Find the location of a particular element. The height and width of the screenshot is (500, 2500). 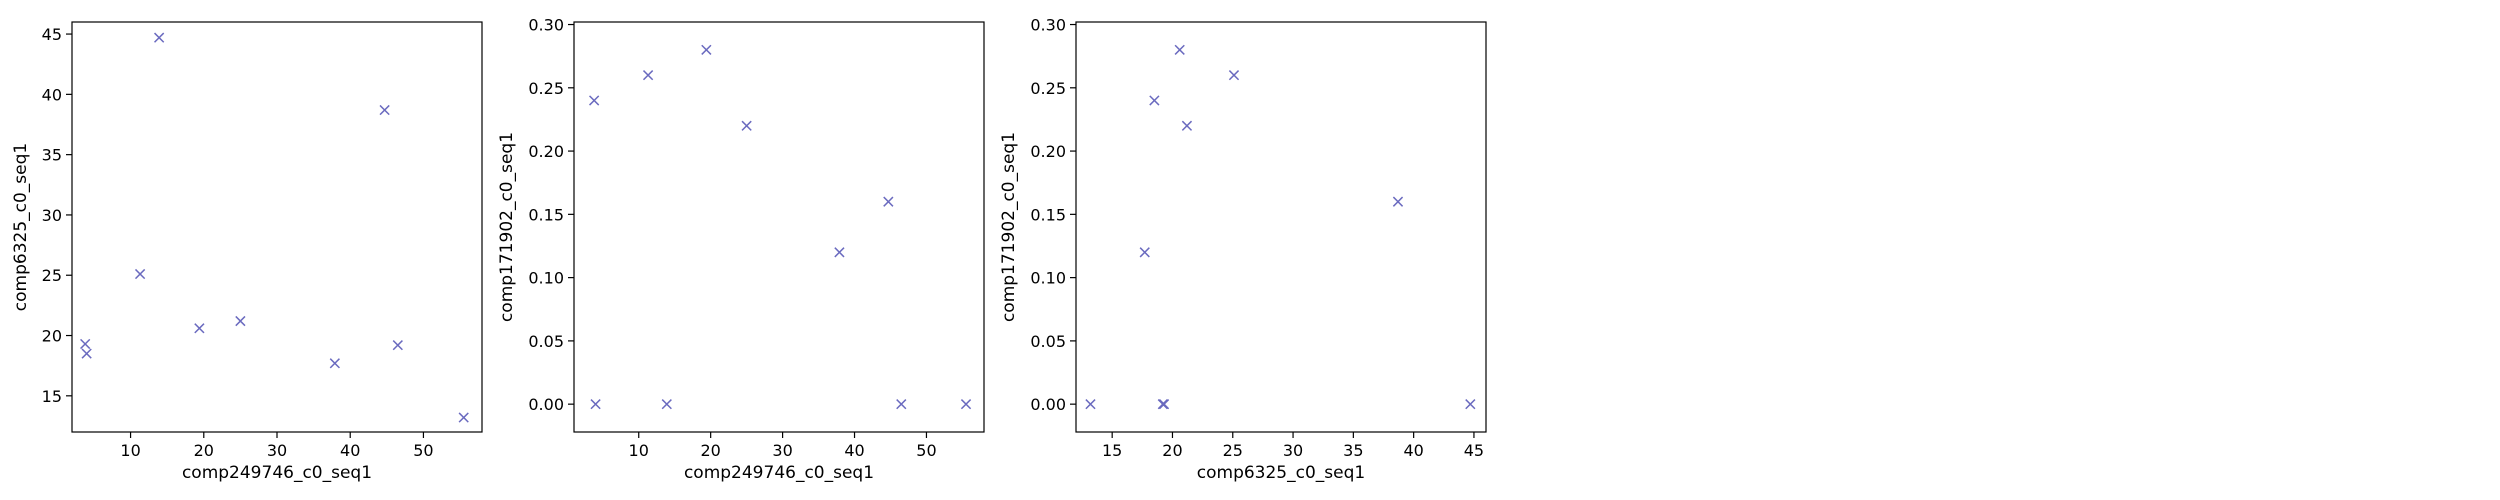

x-tick-label: 35 is located at coordinates (1353, 450).